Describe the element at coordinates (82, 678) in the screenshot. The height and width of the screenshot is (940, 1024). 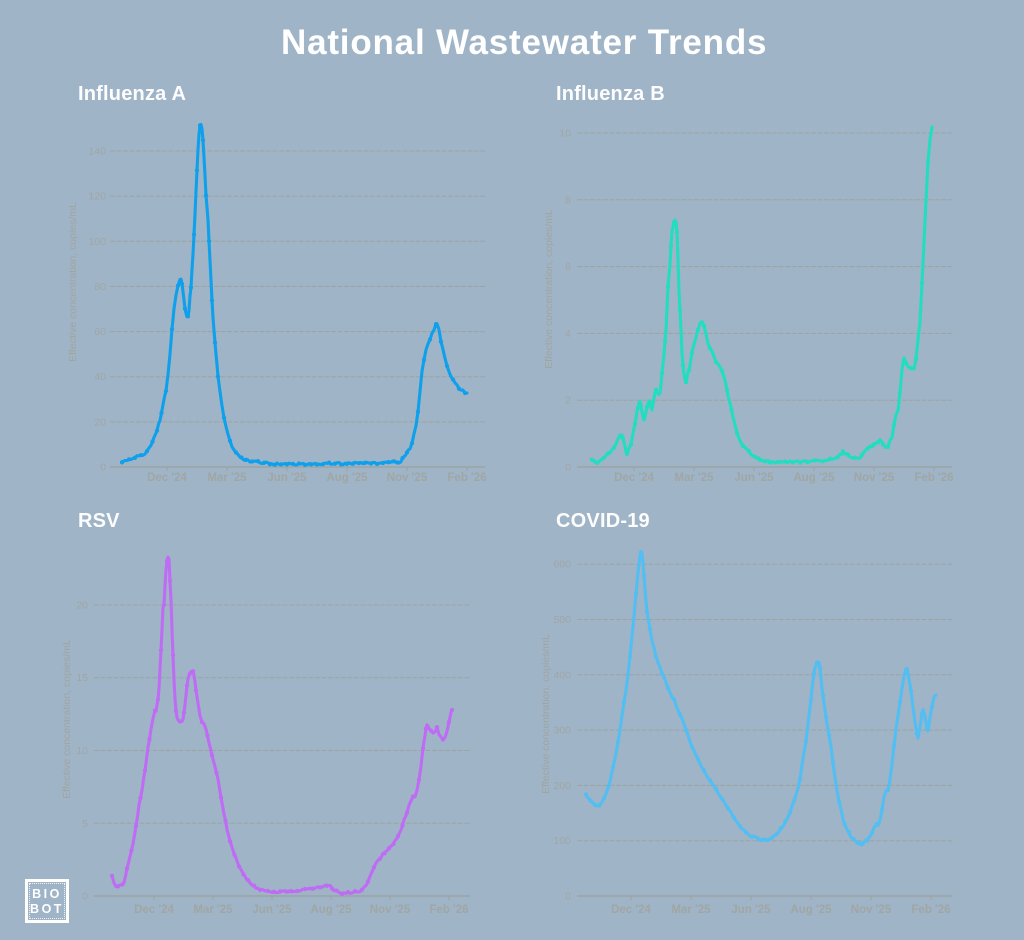
I see `svg-text: 15` at that location.